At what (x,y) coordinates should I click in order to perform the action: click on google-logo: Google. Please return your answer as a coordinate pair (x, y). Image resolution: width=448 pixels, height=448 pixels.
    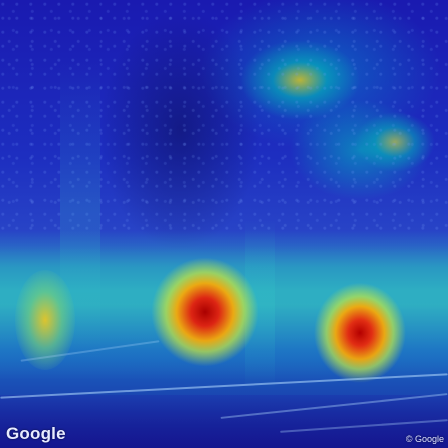
    Looking at the image, I should click on (36, 433).